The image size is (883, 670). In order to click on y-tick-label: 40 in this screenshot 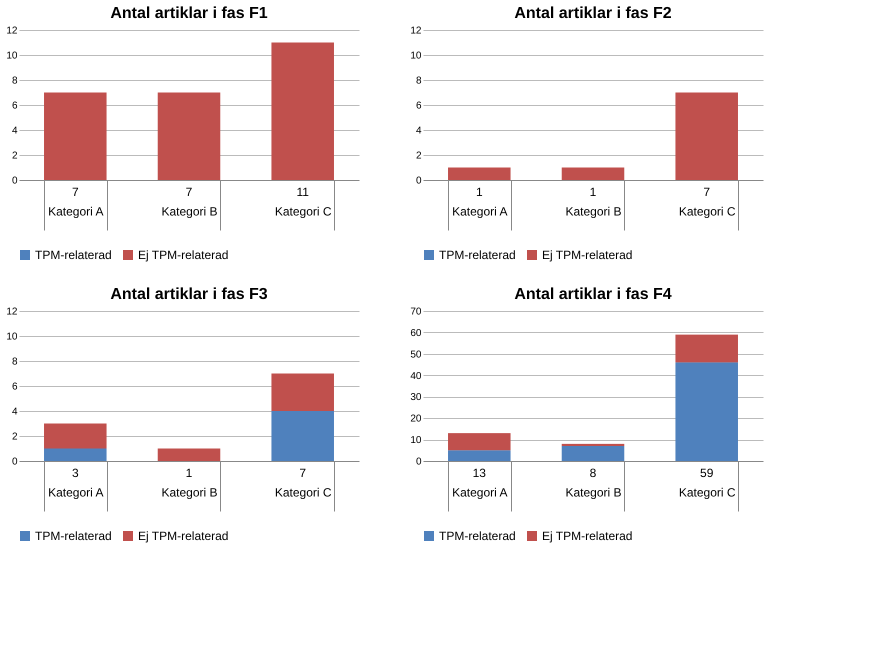, I will do `click(416, 376)`.